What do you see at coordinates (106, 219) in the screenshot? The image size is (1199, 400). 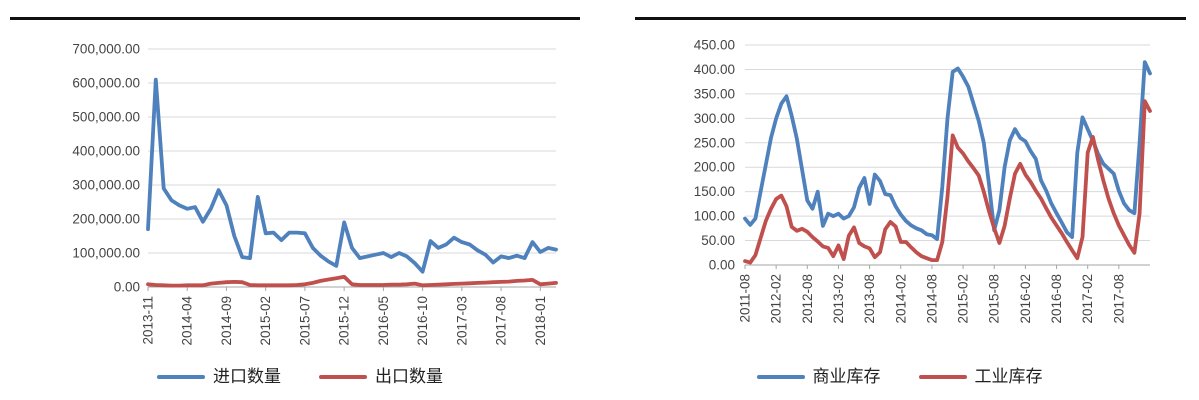 I see `y-axis-label: 200,000.00` at bounding box center [106, 219].